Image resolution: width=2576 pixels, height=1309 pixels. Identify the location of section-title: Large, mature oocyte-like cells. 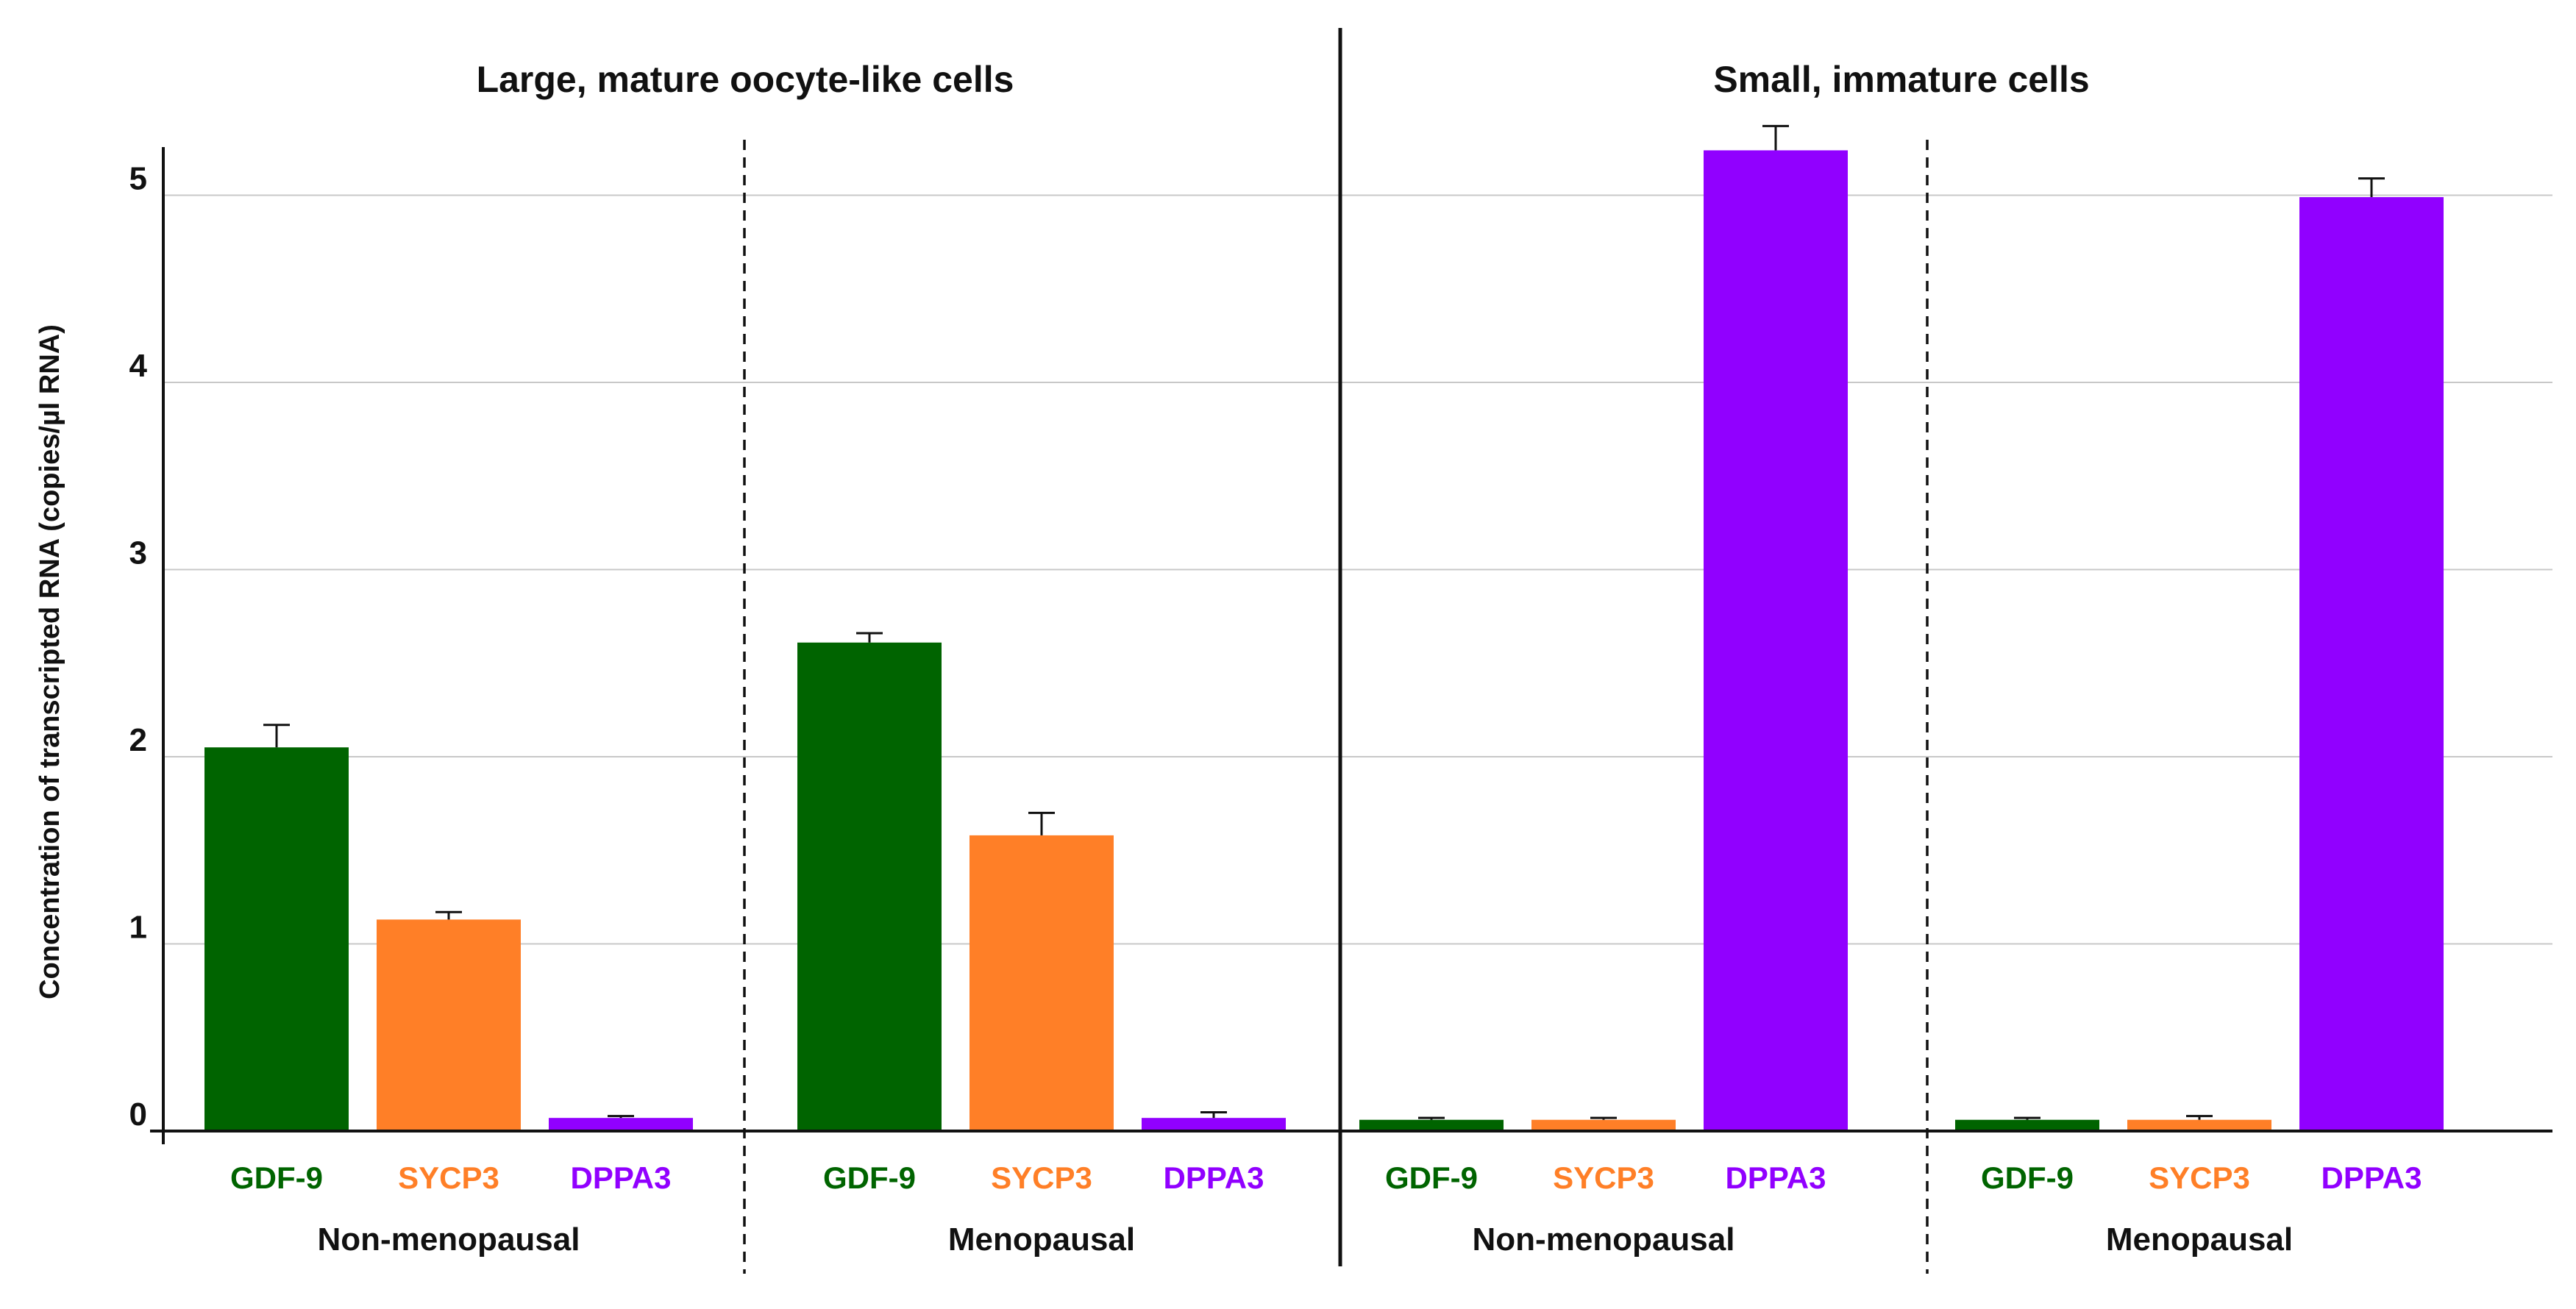
(745, 79).